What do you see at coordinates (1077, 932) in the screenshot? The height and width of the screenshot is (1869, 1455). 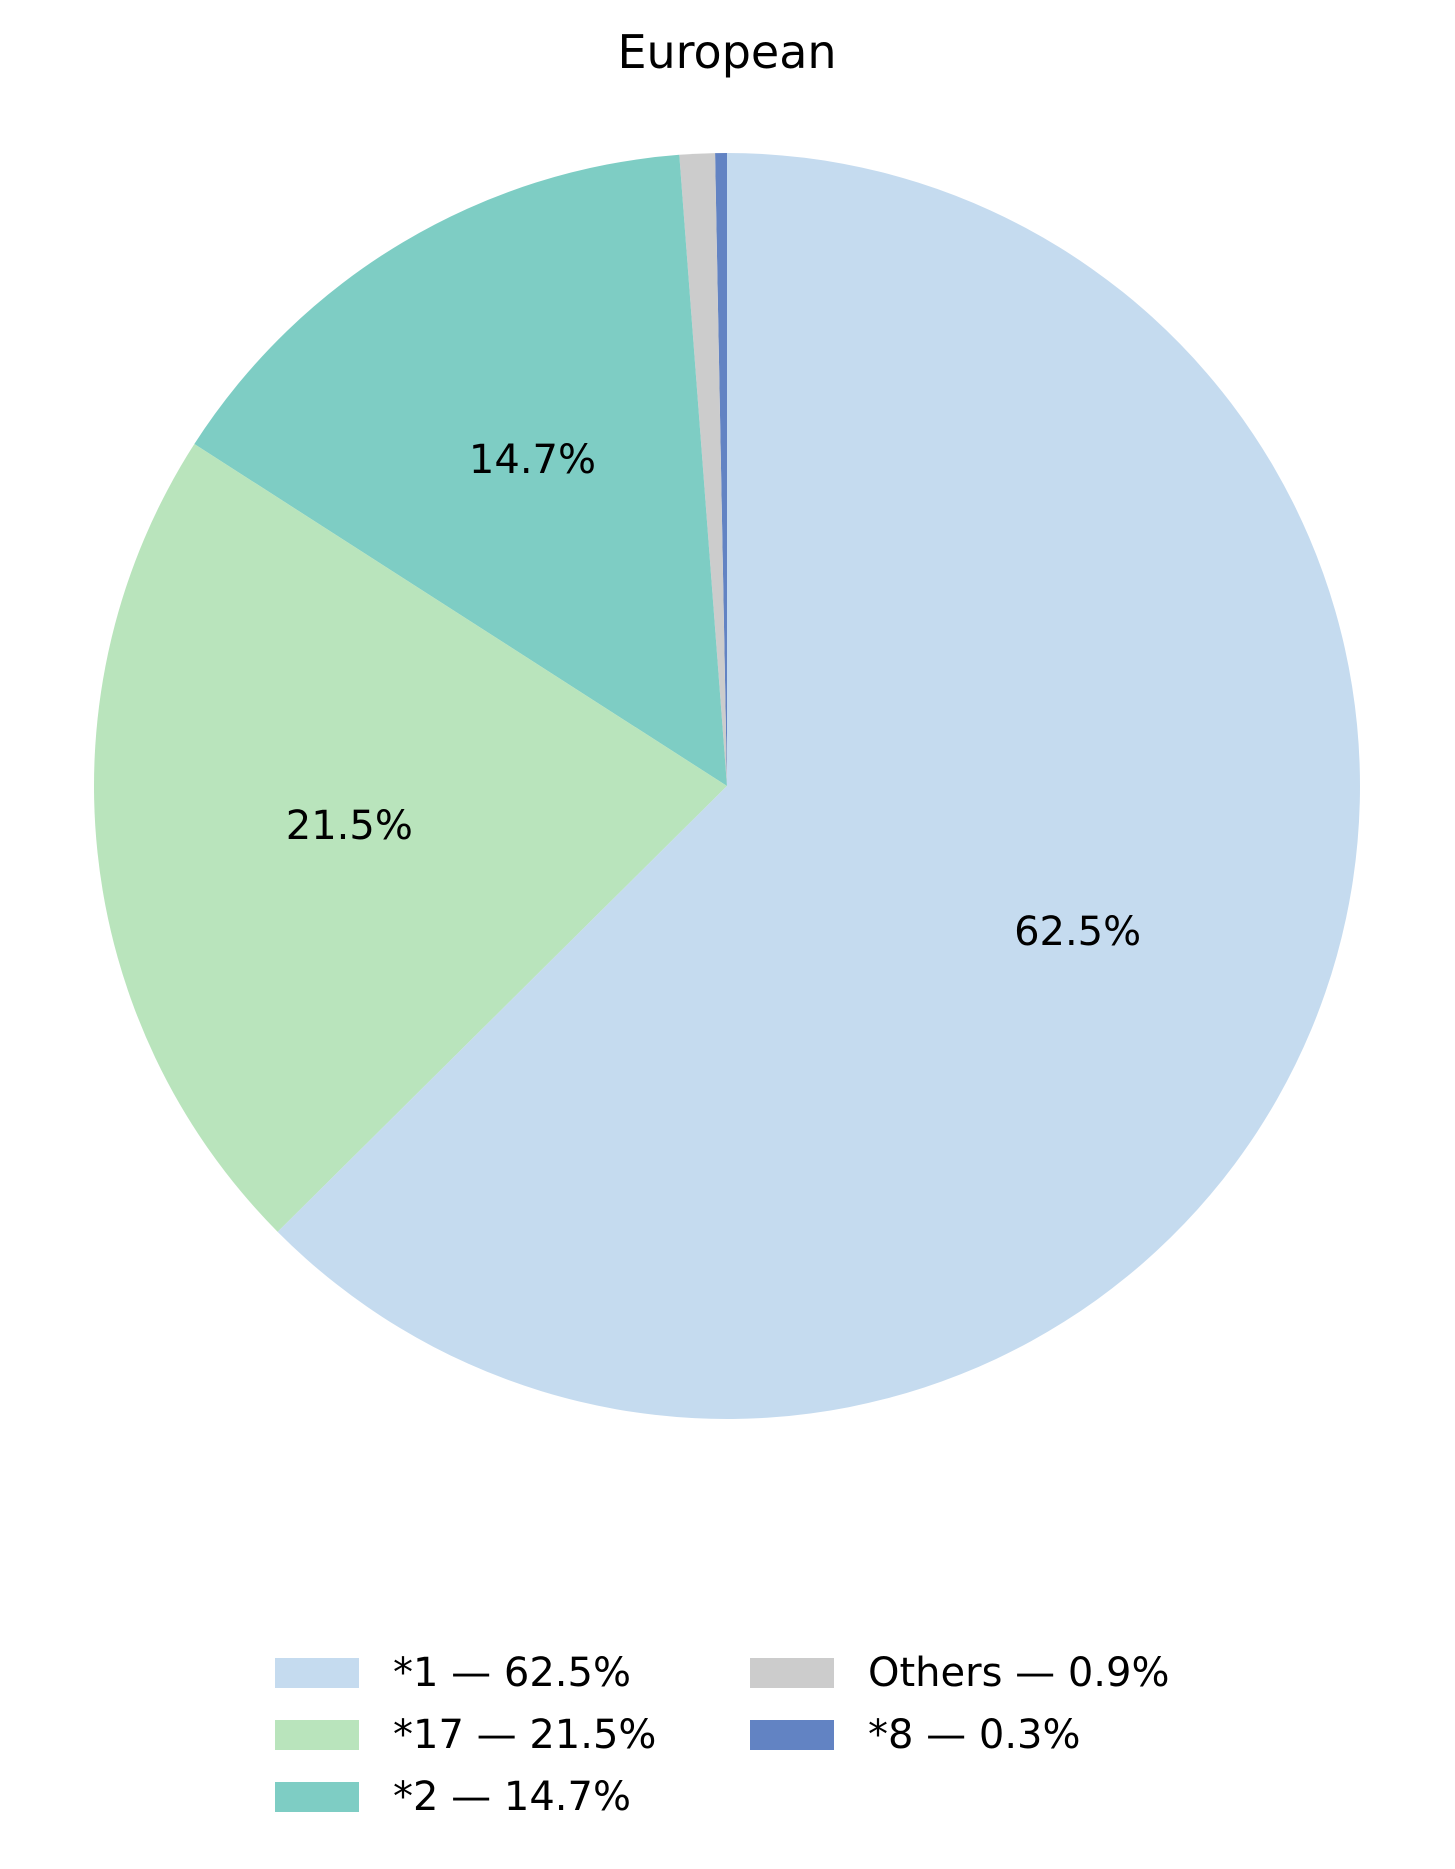 I see `slice-percent-label: 62.5%` at bounding box center [1077, 932].